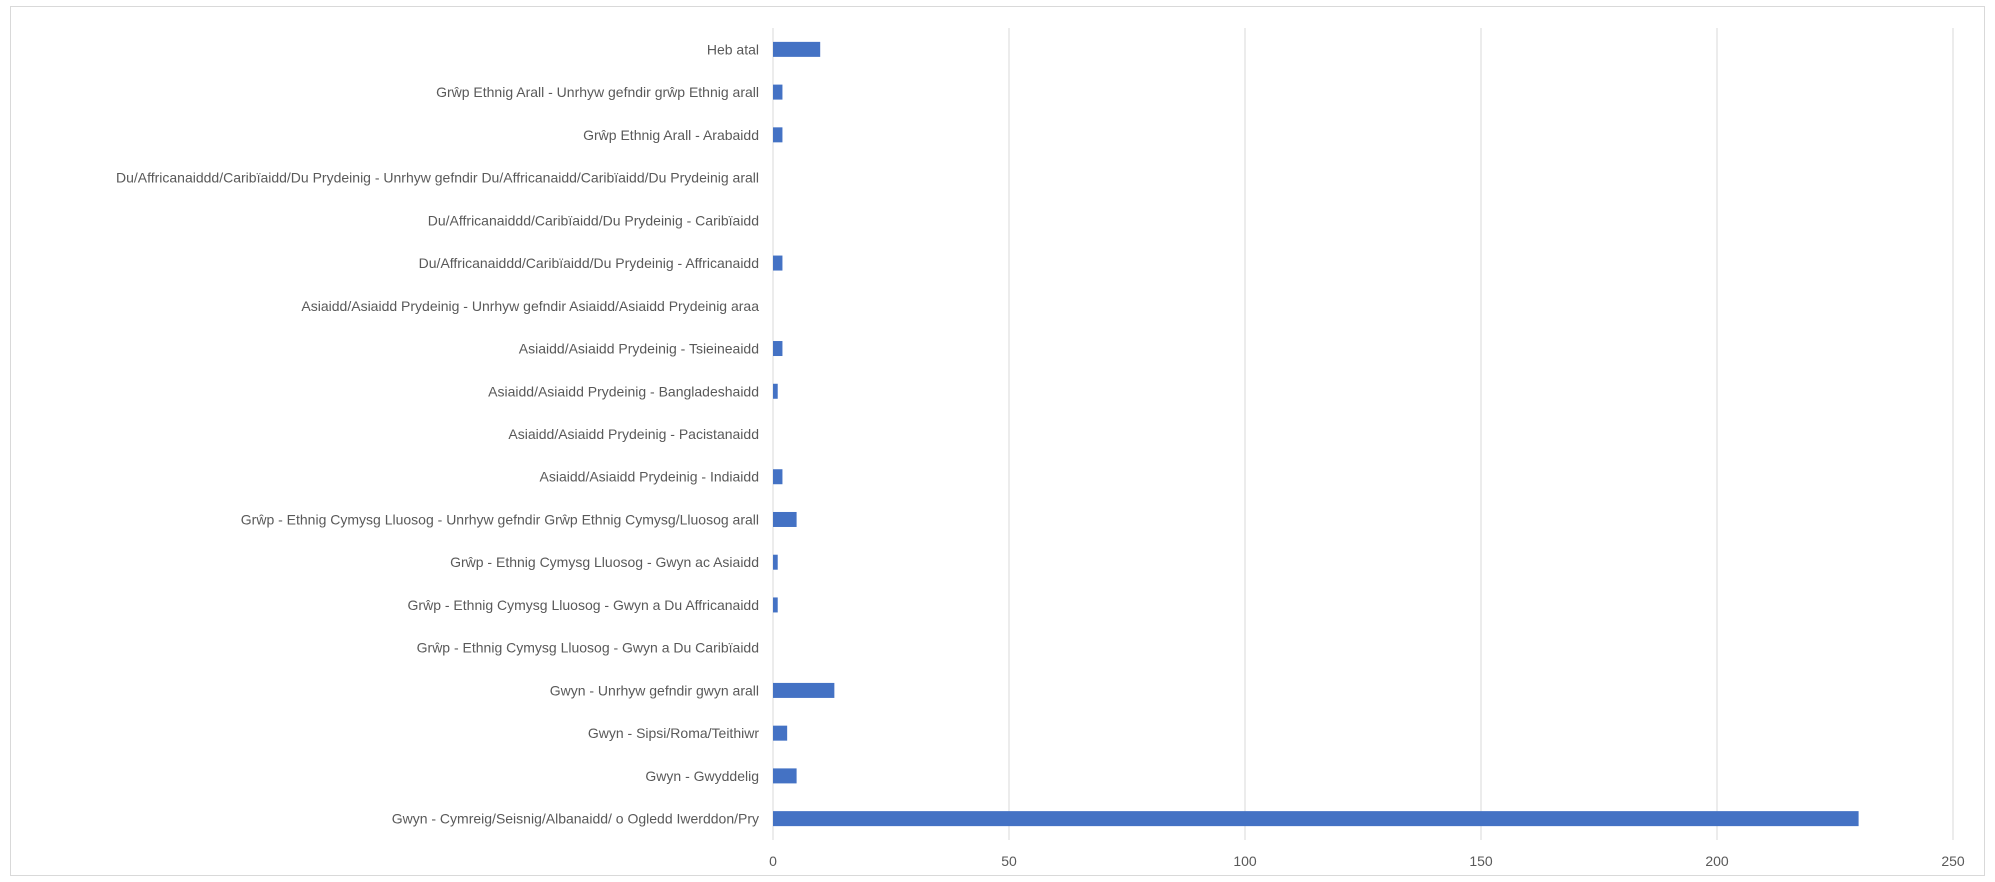 The width and height of the screenshot is (1995, 882). Describe the element at coordinates (702, 776) in the screenshot. I see `category-label: Gwyn - Gwyddelig` at that location.